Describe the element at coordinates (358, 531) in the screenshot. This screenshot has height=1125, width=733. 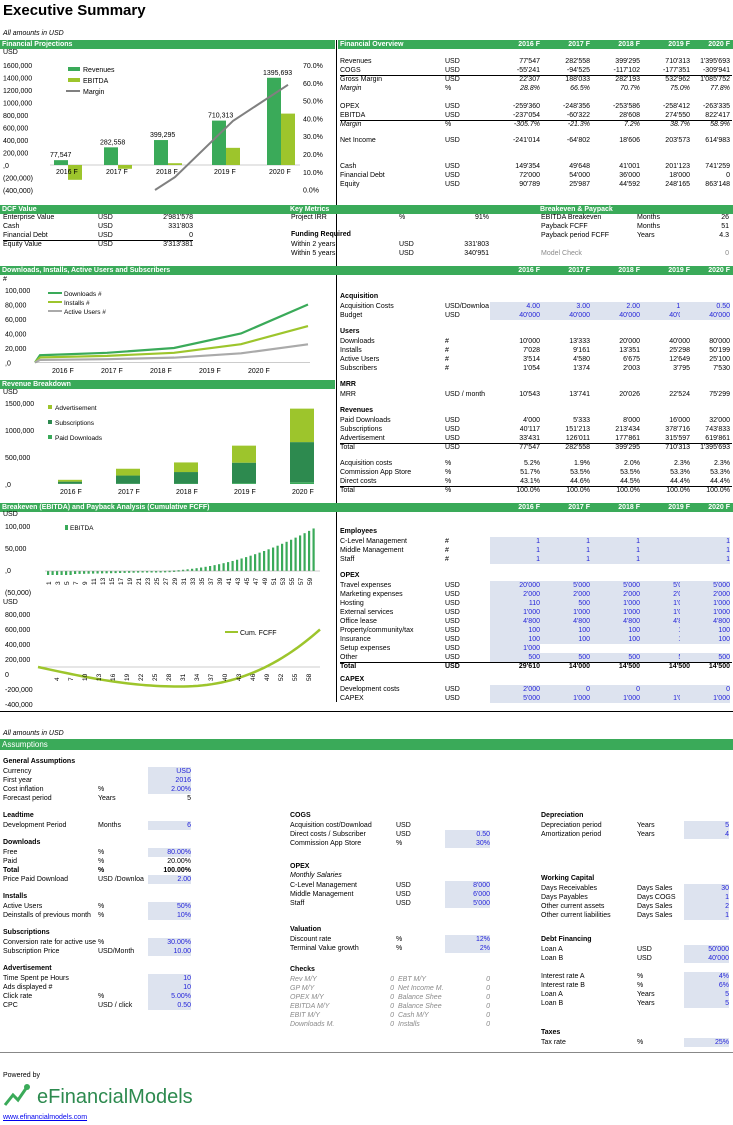
I see `employees-title: Employees` at that location.